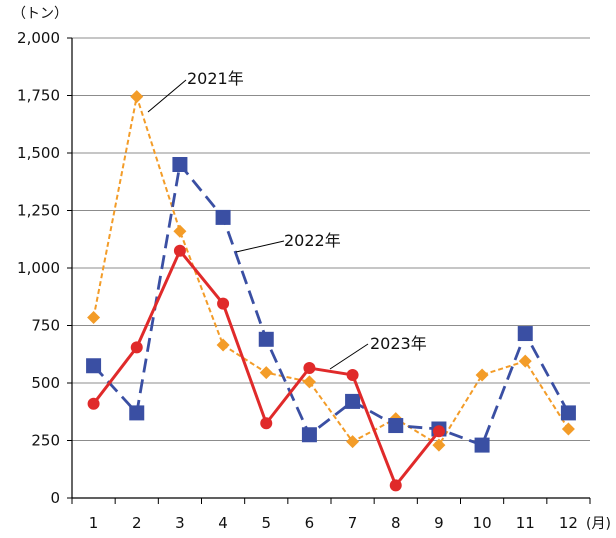 The height and width of the screenshot is (538, 616). What do you see at coordinates (260, 246) in the screenshot?
I see `annotation-leader-2022` at bounding box center [260, 246].